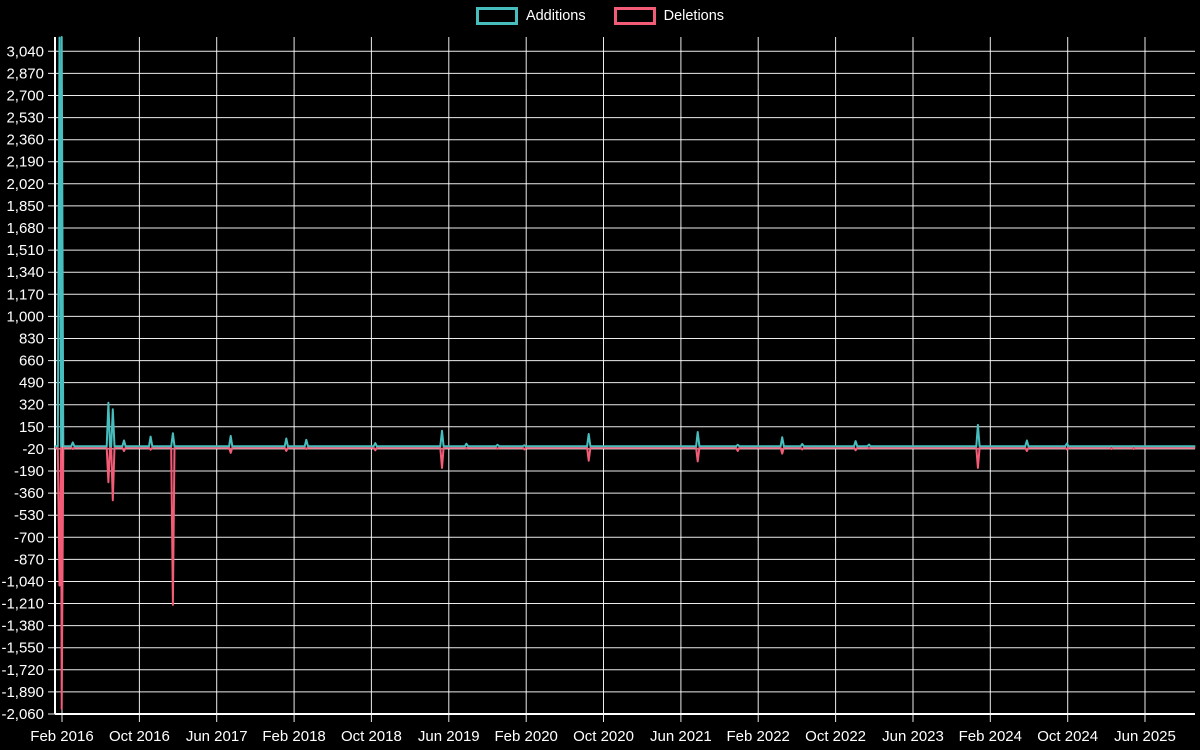  What do you see at coordinates (31, 405) in the screenshot?
I see `y-tick-label: 320` at bounding box center [31, 405].